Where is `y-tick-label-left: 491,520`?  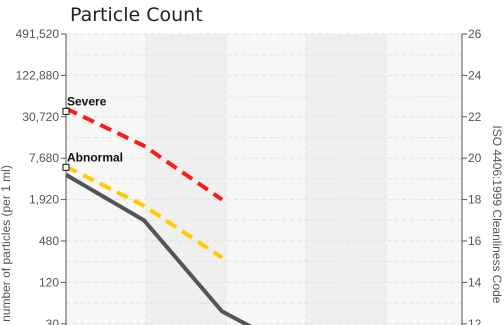 y-tick-label-left: 491,520 is located at coordinates (38, 34).